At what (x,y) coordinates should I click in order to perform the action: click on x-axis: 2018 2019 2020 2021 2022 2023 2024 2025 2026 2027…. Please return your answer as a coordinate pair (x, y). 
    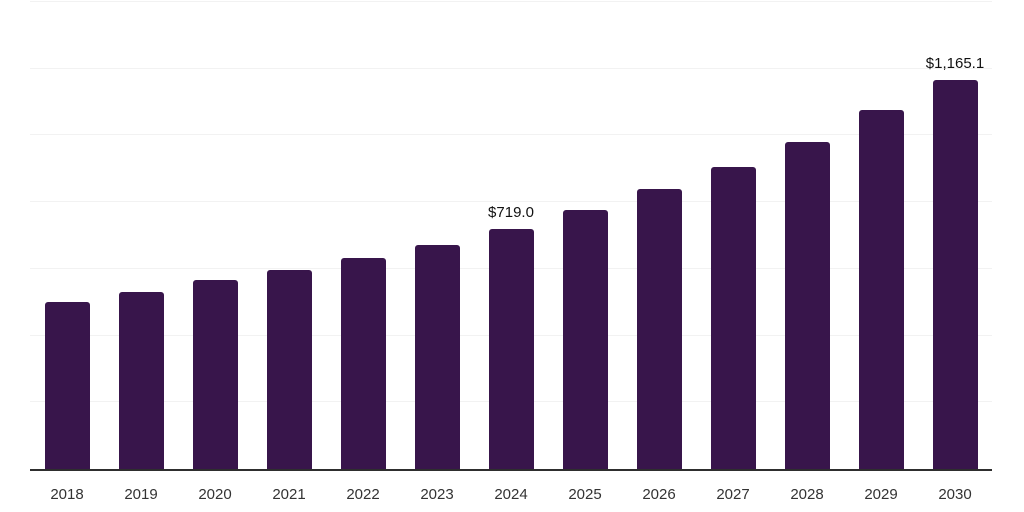
    Looking at the image, I should click on (511, 496).